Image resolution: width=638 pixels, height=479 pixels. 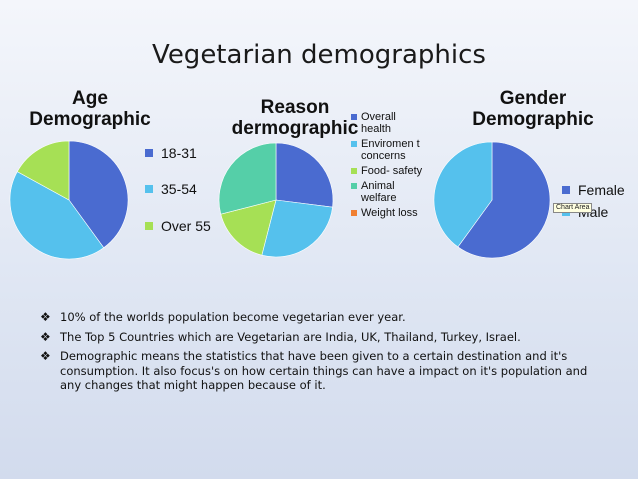 I want to click on legend-label: Food- safety, so click(x=392, y=171).